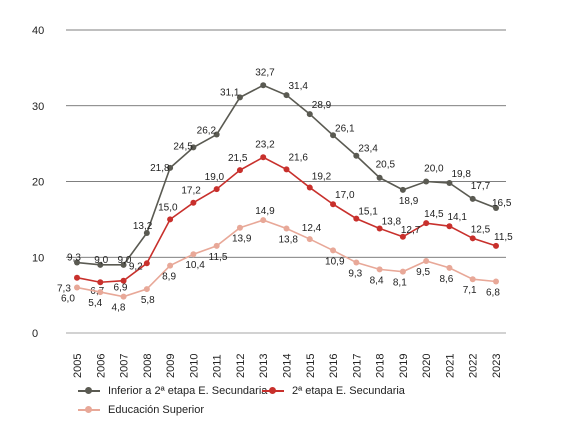 The height and width of the screenshot is (428, 567). I want to click on data-label-2-2019: 8,1, so click(400, 283).